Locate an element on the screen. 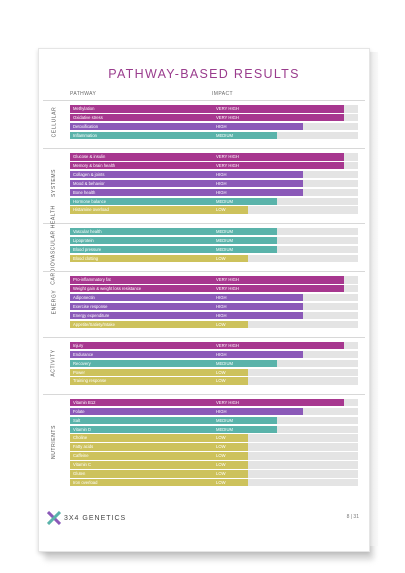  pathway-row: Collagen & joints HIGH is located at coordinates (215, 174).